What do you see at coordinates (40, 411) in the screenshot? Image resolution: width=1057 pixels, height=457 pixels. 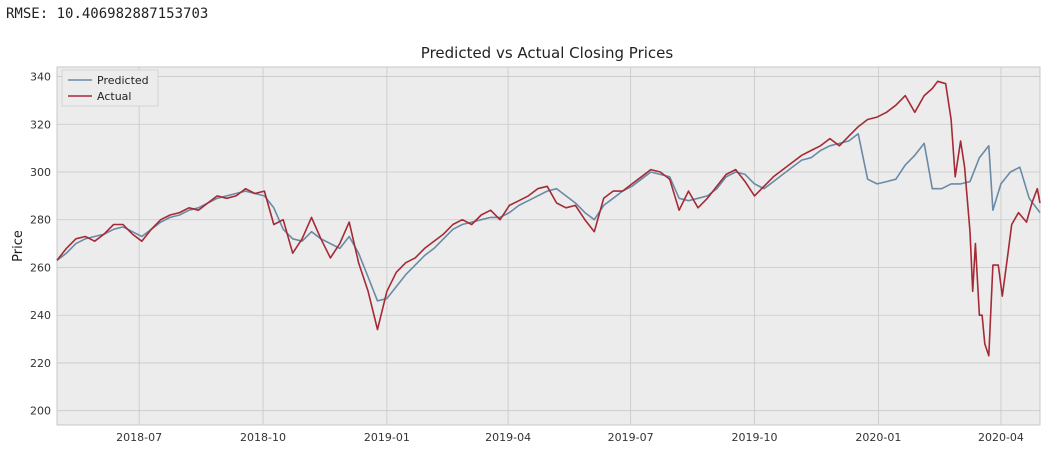 I see `y-tick-label: 200` at bounding box center [40, 411].